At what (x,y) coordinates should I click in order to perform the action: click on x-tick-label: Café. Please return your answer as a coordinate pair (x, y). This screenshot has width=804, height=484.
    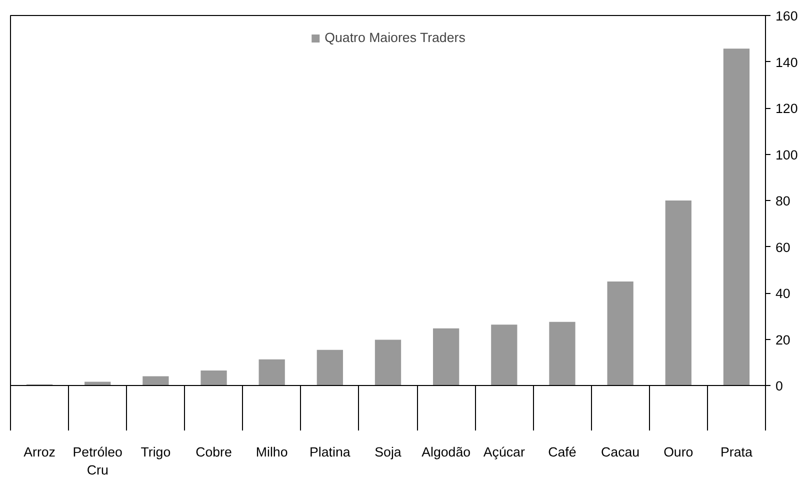
    Looking at the image, I should click on (562, 452).